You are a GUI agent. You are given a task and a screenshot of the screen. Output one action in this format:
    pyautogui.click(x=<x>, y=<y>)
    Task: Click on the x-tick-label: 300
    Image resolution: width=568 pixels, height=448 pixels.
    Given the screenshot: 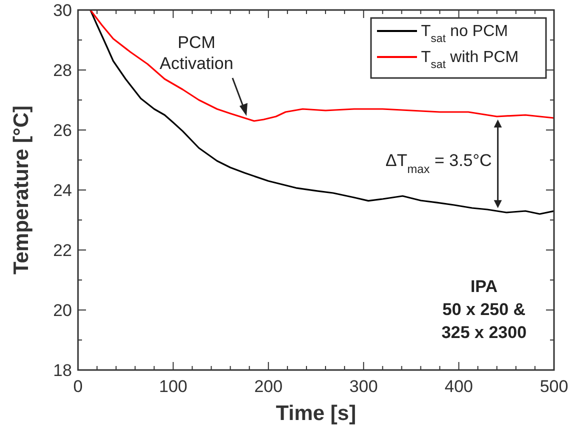 What is the action you would take?
    pyautogui.click(x=363, y=386)
    